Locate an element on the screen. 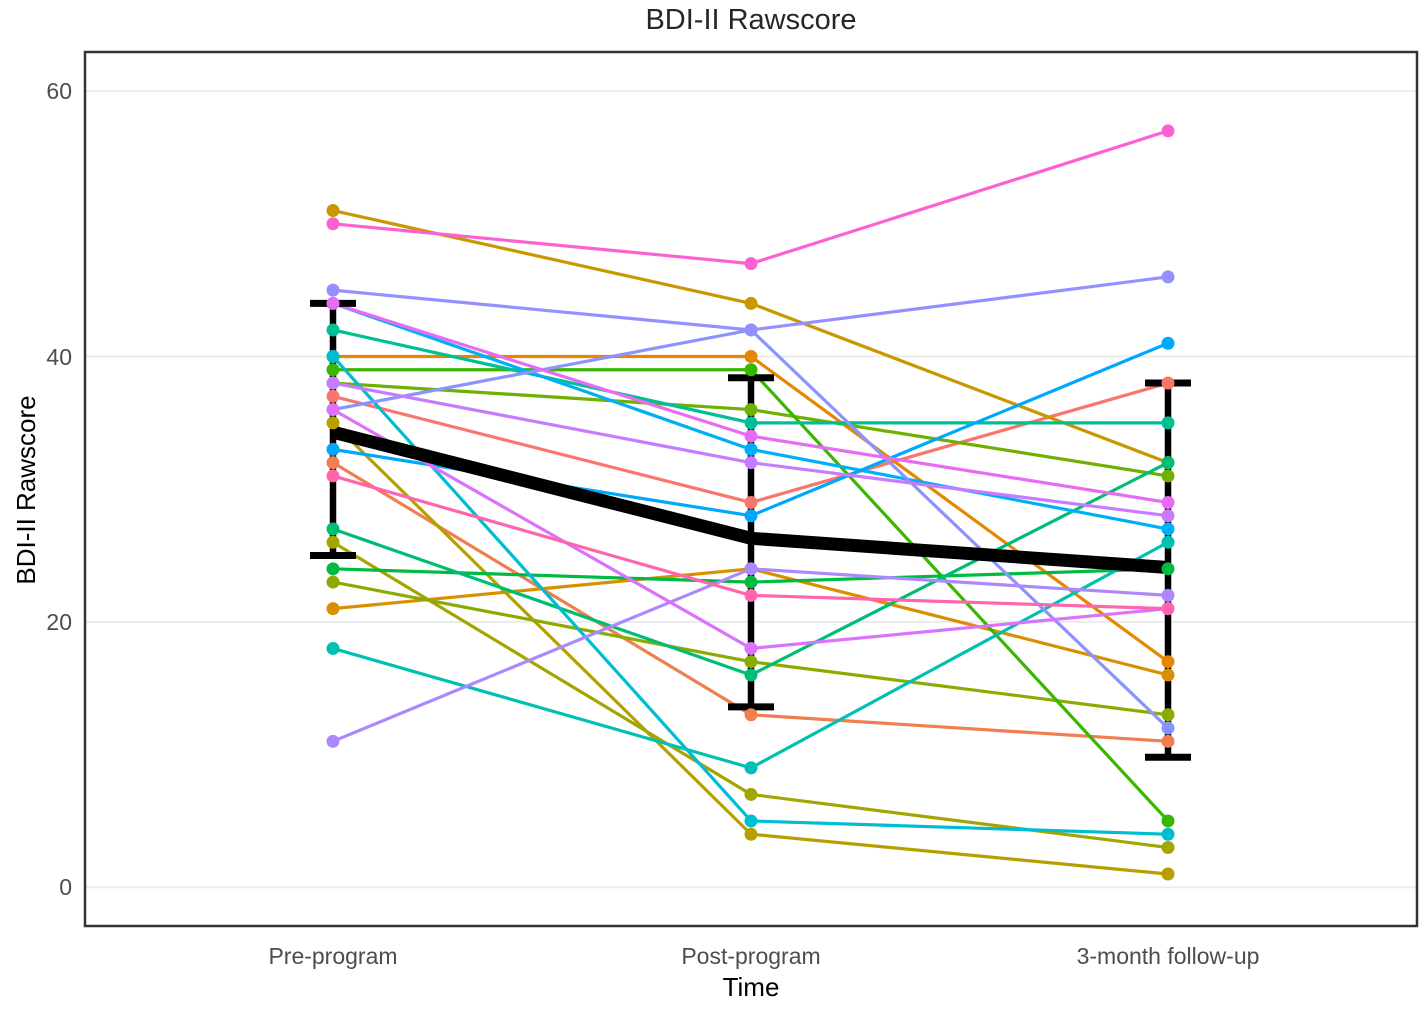 This screenshot has width=1425, height=1009. subject-point-3-t2 is located at coordinates (751, 356).